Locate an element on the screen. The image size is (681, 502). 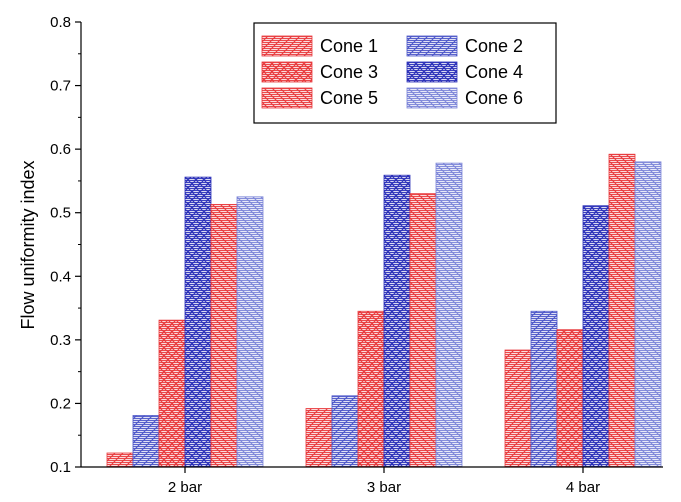
bar-cone-4-4-bar is located at coordinates (596, 336).